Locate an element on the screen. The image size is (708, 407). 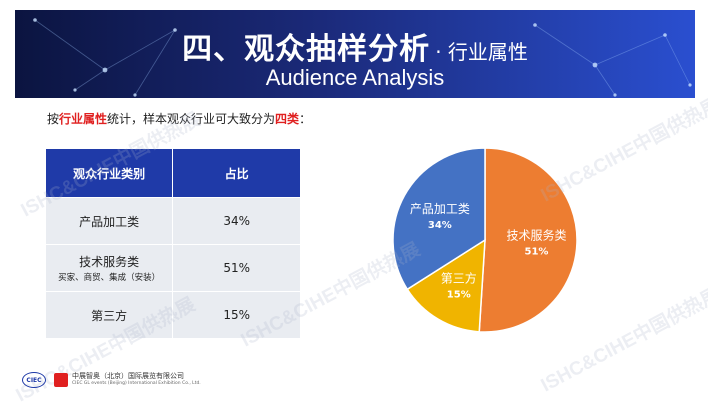
table-row: 第三方 15% is located at coordinates (172, 315).